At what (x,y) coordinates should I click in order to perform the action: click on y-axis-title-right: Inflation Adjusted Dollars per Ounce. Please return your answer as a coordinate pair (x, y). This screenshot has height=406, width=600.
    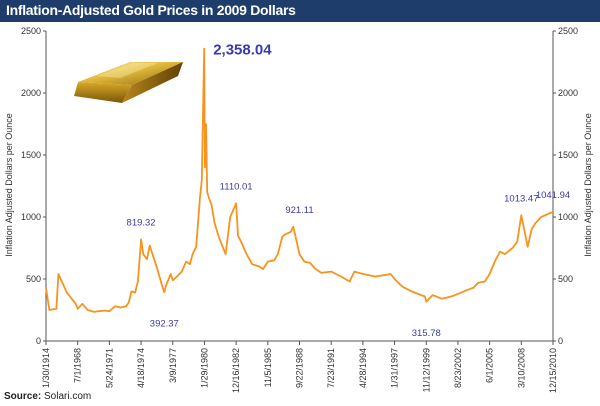
    Looking at the image, I should click on (588, 185).